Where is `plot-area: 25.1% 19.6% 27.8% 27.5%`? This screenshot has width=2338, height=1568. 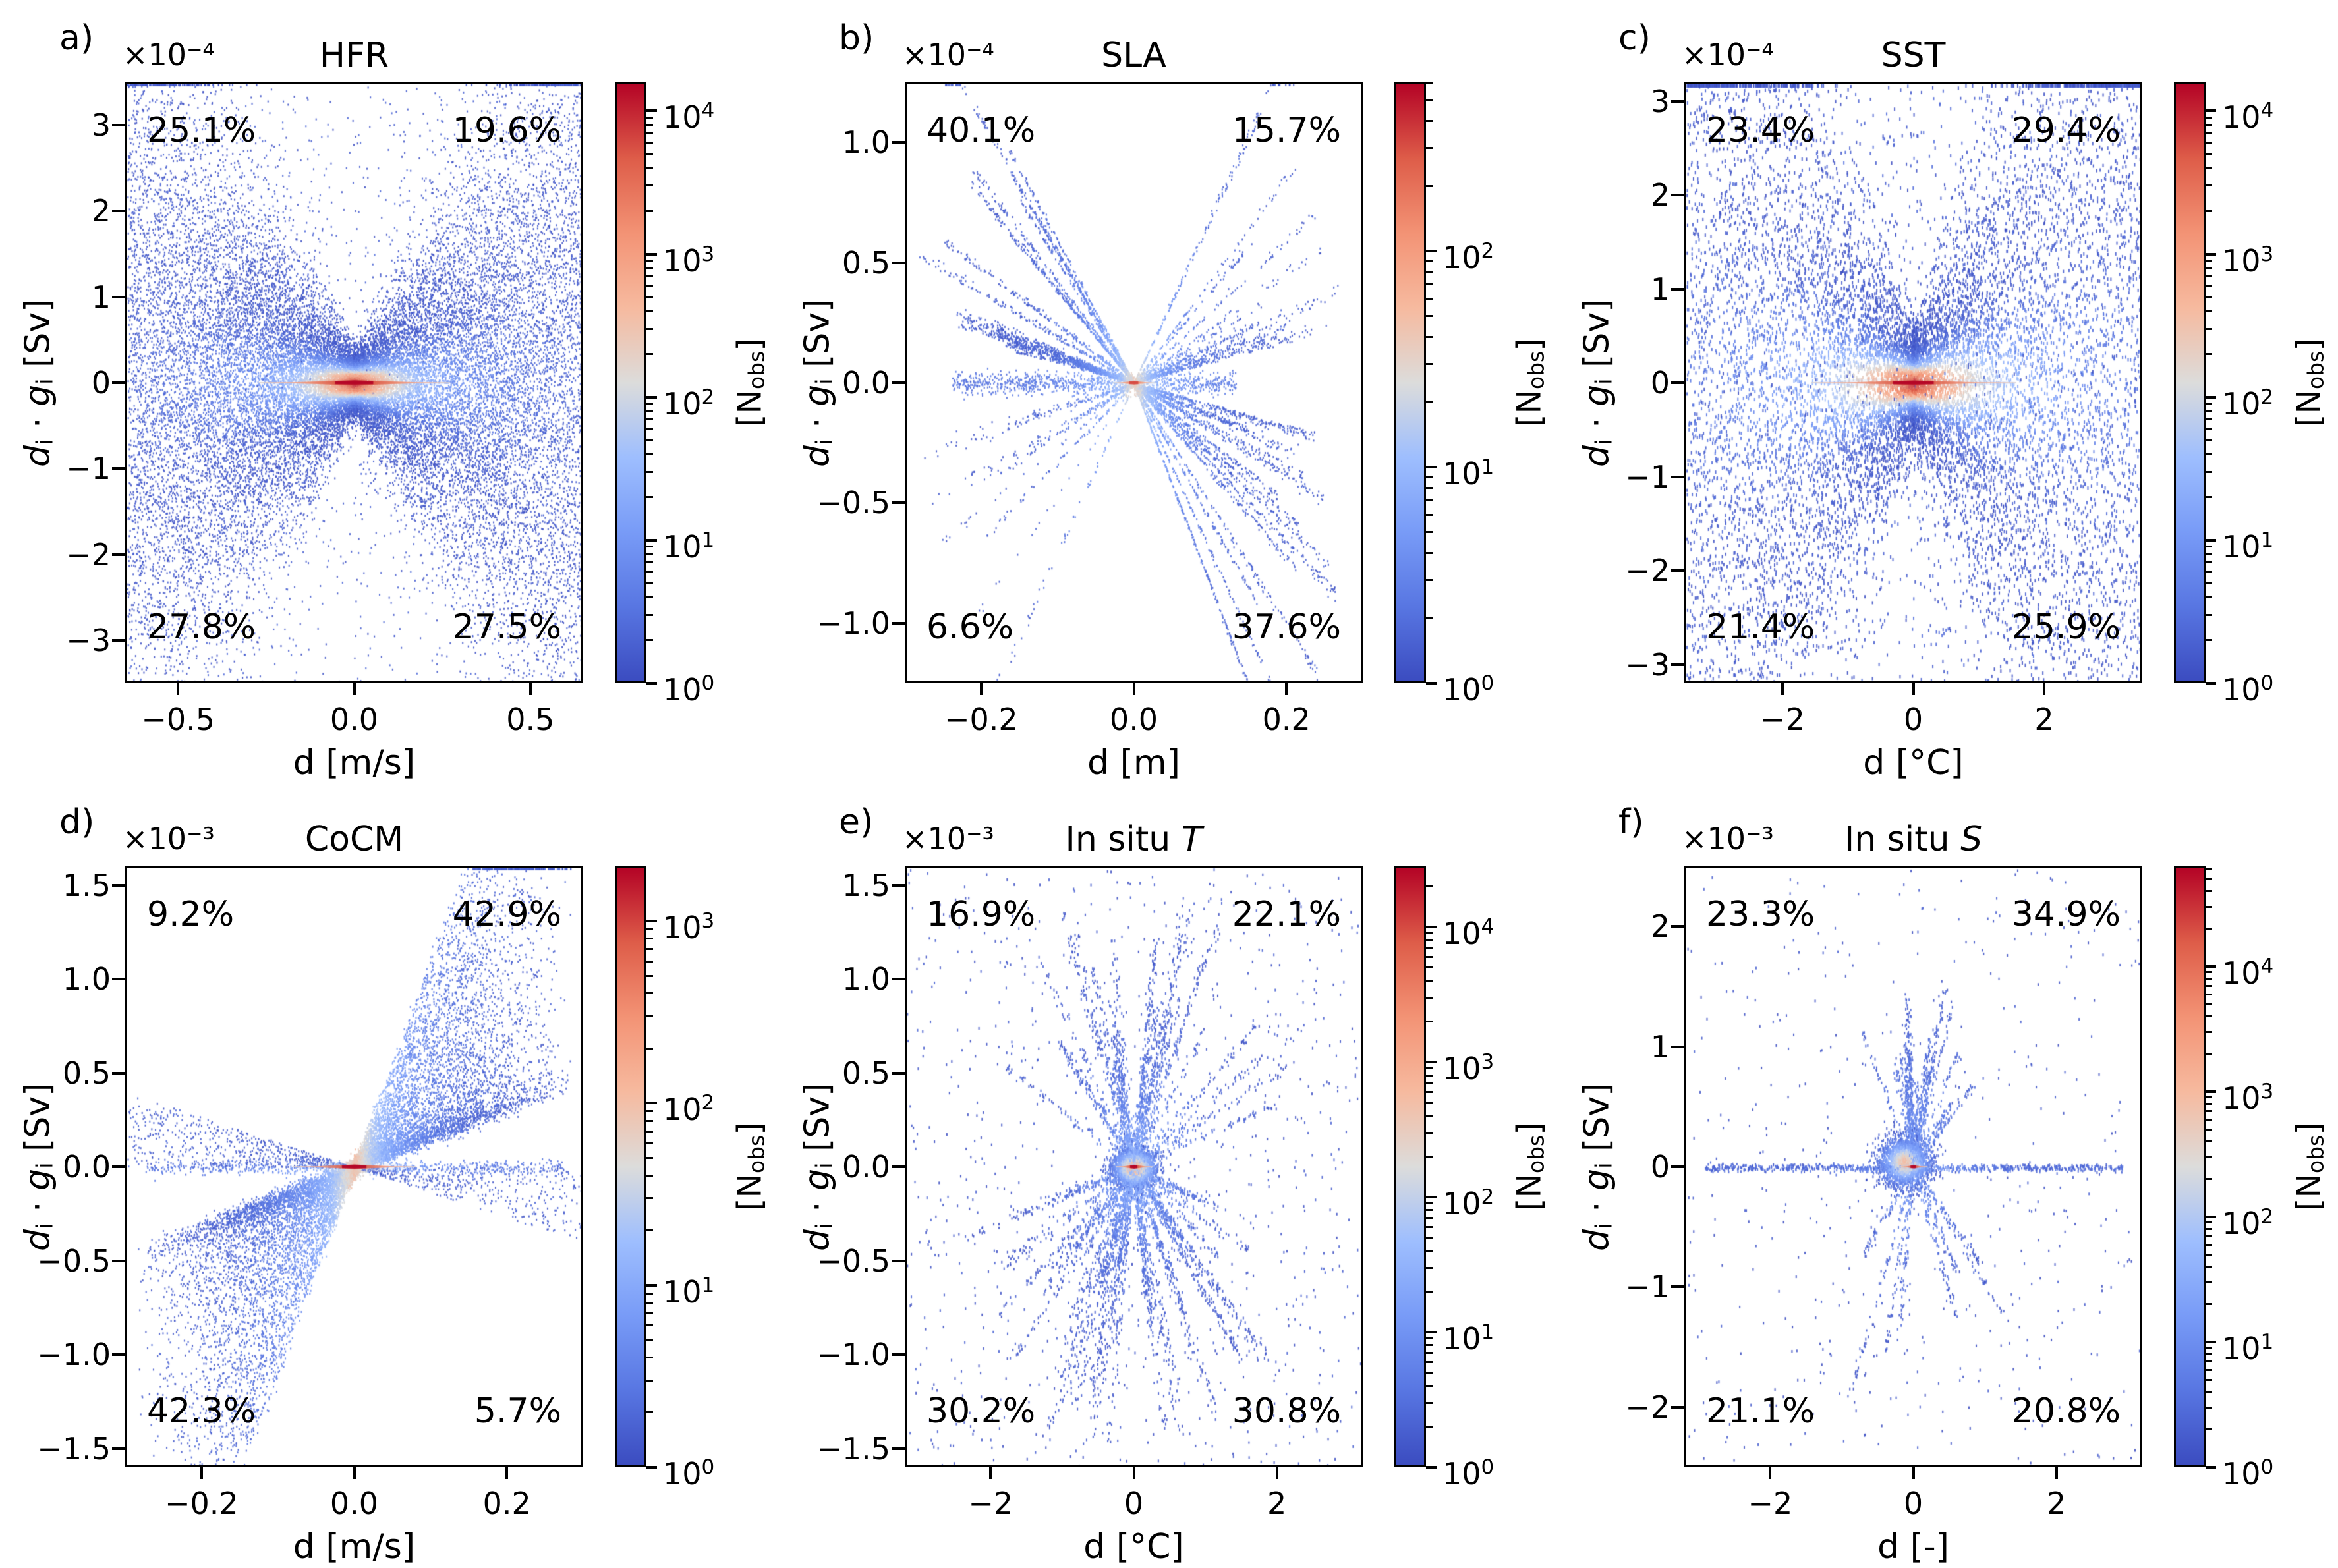 plot-area: 25.1% 19.6% 27.8% 27.5% is located at coordinates (354, 382).